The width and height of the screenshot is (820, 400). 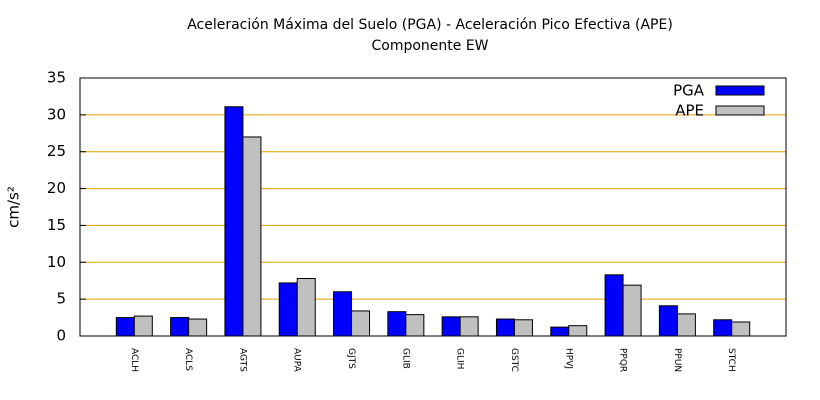 What do you see at coordinates (134, 360) in the screenshot?
I see `x-tick-label: ACLH` at bounding box center [134, 360].